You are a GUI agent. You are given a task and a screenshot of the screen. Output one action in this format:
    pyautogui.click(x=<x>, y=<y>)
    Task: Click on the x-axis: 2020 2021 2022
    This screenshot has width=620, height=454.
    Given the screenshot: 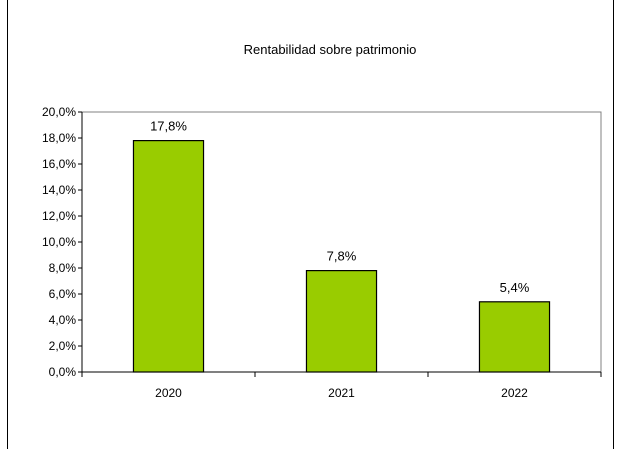 What is the action you would take?
    pyautogui.click(x=341, y=385)
    